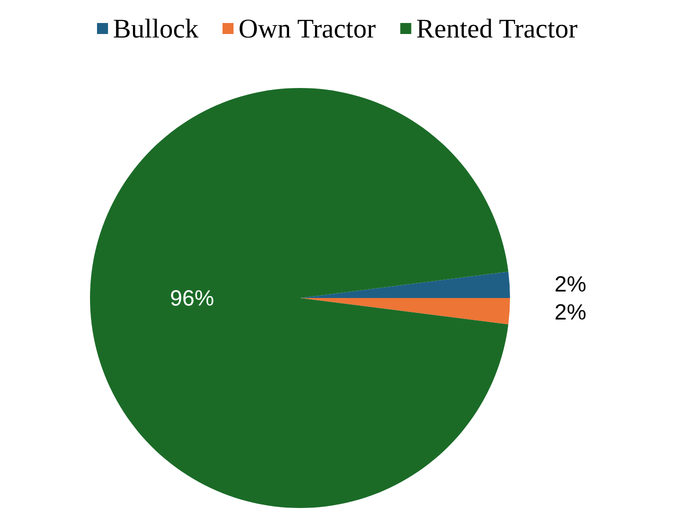 The width and height of the screenshot is (675, 511). Describe the element at coordinates (156, 29) in the screenshot. I see `legend-label: Bullock` at that location.